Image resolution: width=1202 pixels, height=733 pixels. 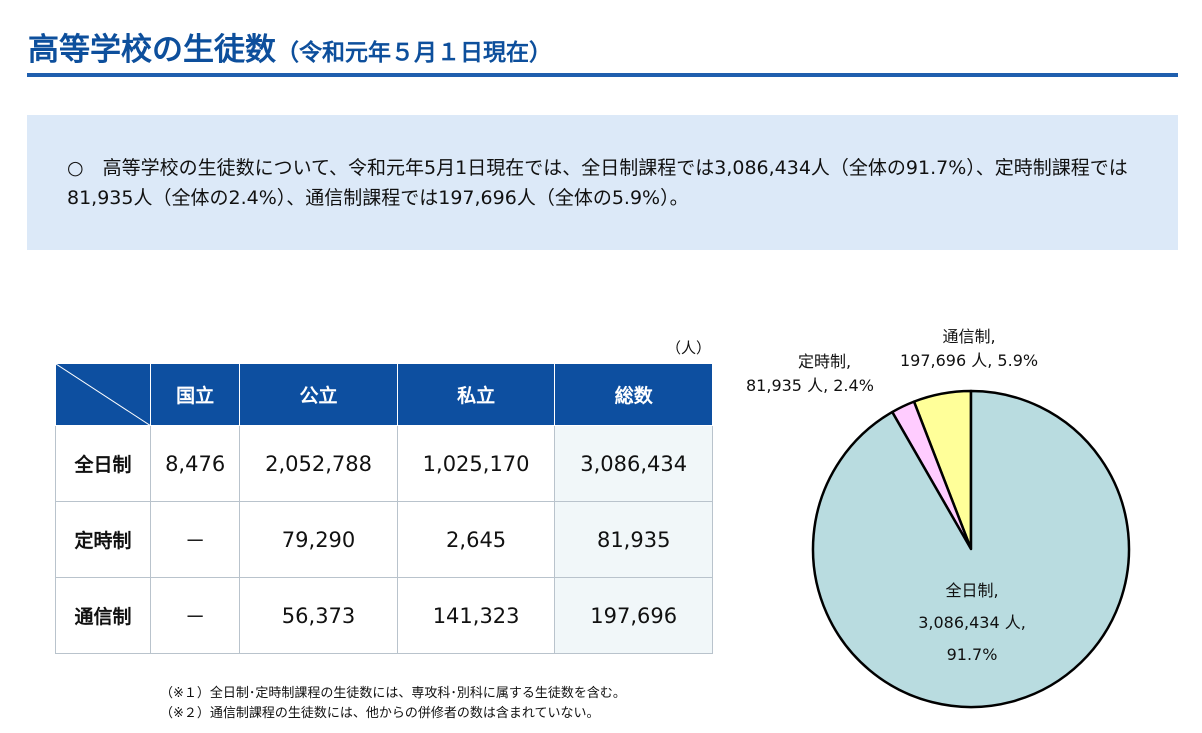 What do you see at coordinates (318, 394) in the screenshot?
I see `header-public: 公立` at bounding box center [318, 394].